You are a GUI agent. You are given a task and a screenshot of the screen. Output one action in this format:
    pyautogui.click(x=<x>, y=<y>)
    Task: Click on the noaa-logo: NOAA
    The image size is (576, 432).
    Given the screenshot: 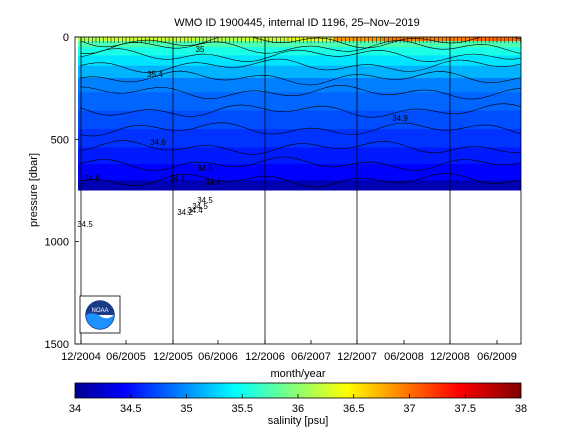 What is the action you would take?
    pyautogui.click(x=100, y=314)
    